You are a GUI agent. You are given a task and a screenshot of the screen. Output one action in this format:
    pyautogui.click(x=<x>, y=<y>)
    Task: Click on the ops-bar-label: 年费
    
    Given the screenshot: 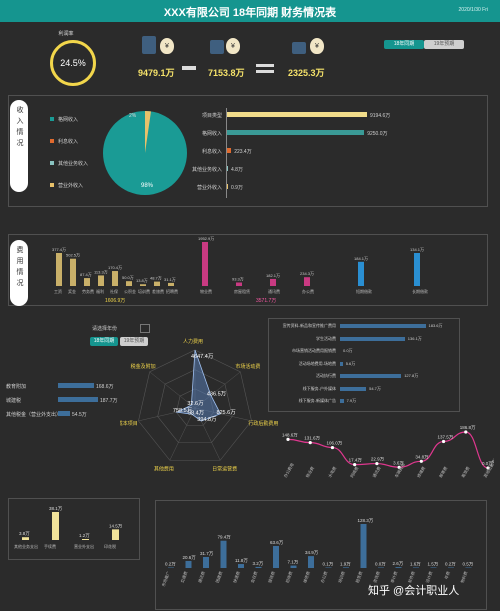 What is the action you would take?
    pyautogui.click(x=447, y=575)
    